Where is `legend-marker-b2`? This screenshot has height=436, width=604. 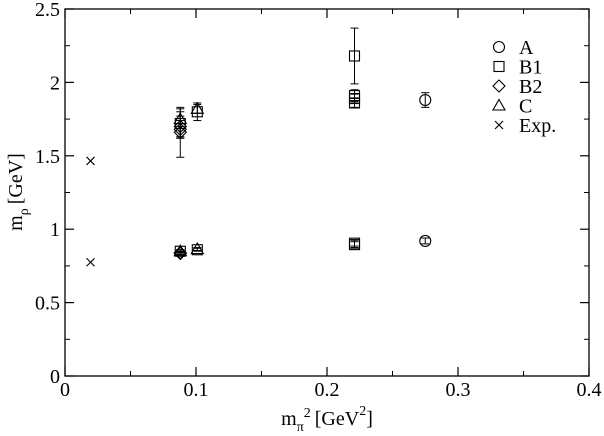 legend-marker-b2 is located at coordinates (499, 86).